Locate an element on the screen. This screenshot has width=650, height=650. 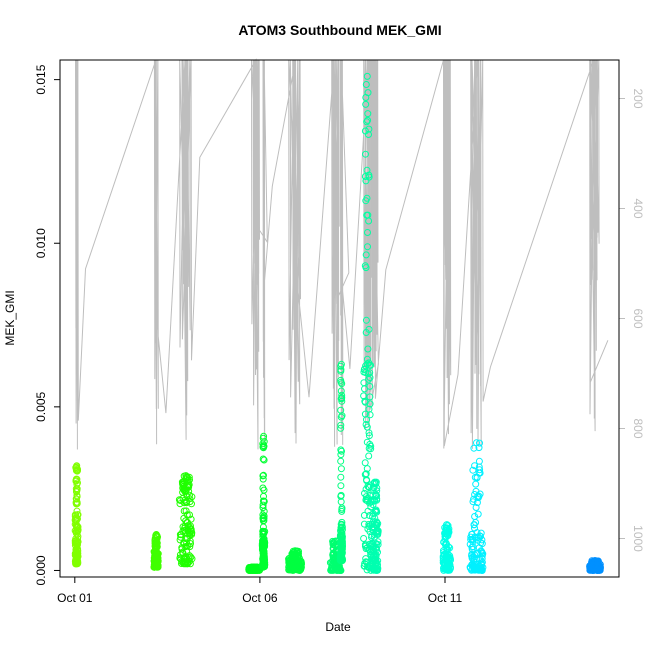
y-tick-label: 0.010 is located at coordinates (41, 243).